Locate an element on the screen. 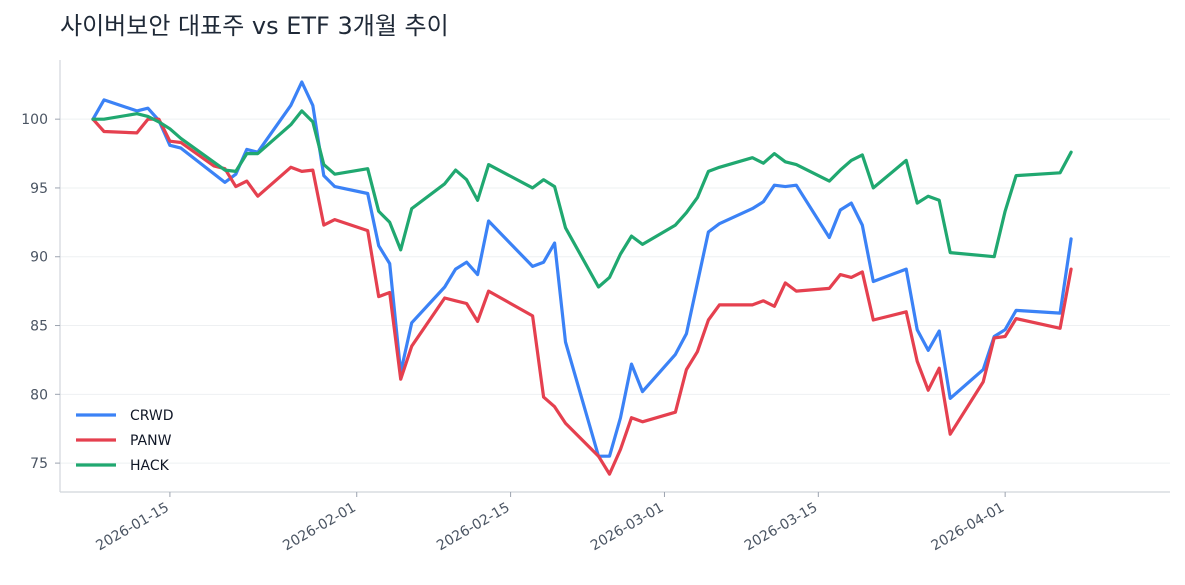  y-tick-label: 80 is located at coordinates (39, 395).